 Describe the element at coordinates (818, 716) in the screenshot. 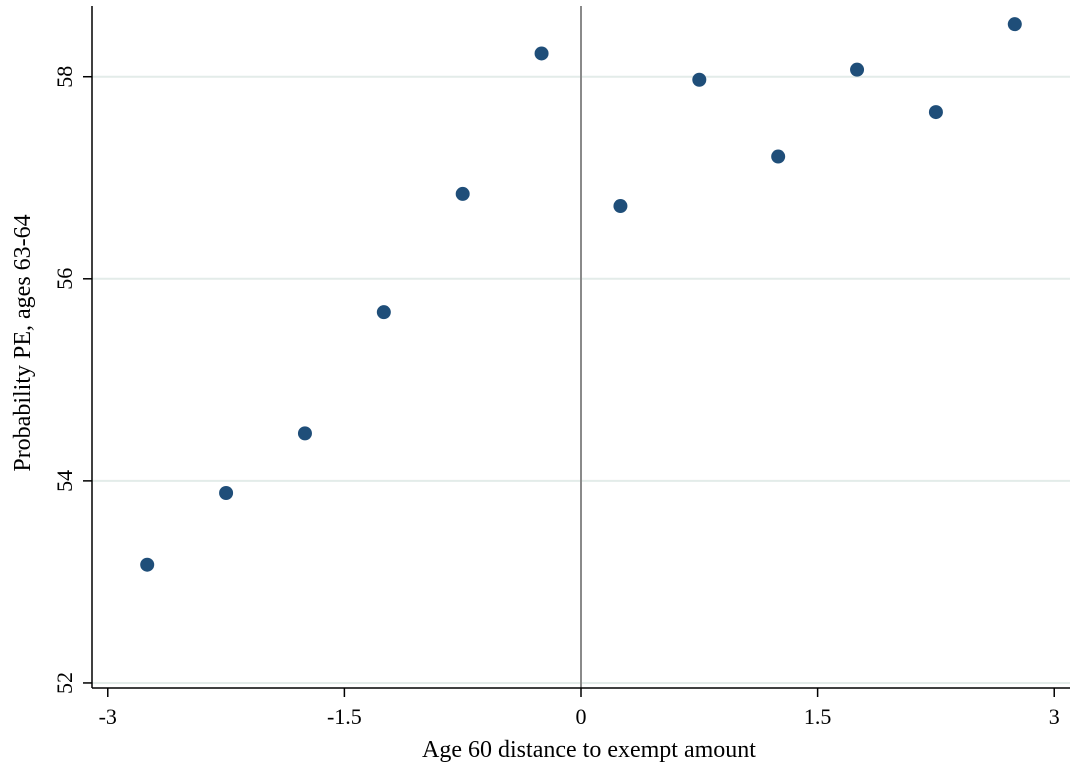

I see `x-tick-label: 1.5` at that location.